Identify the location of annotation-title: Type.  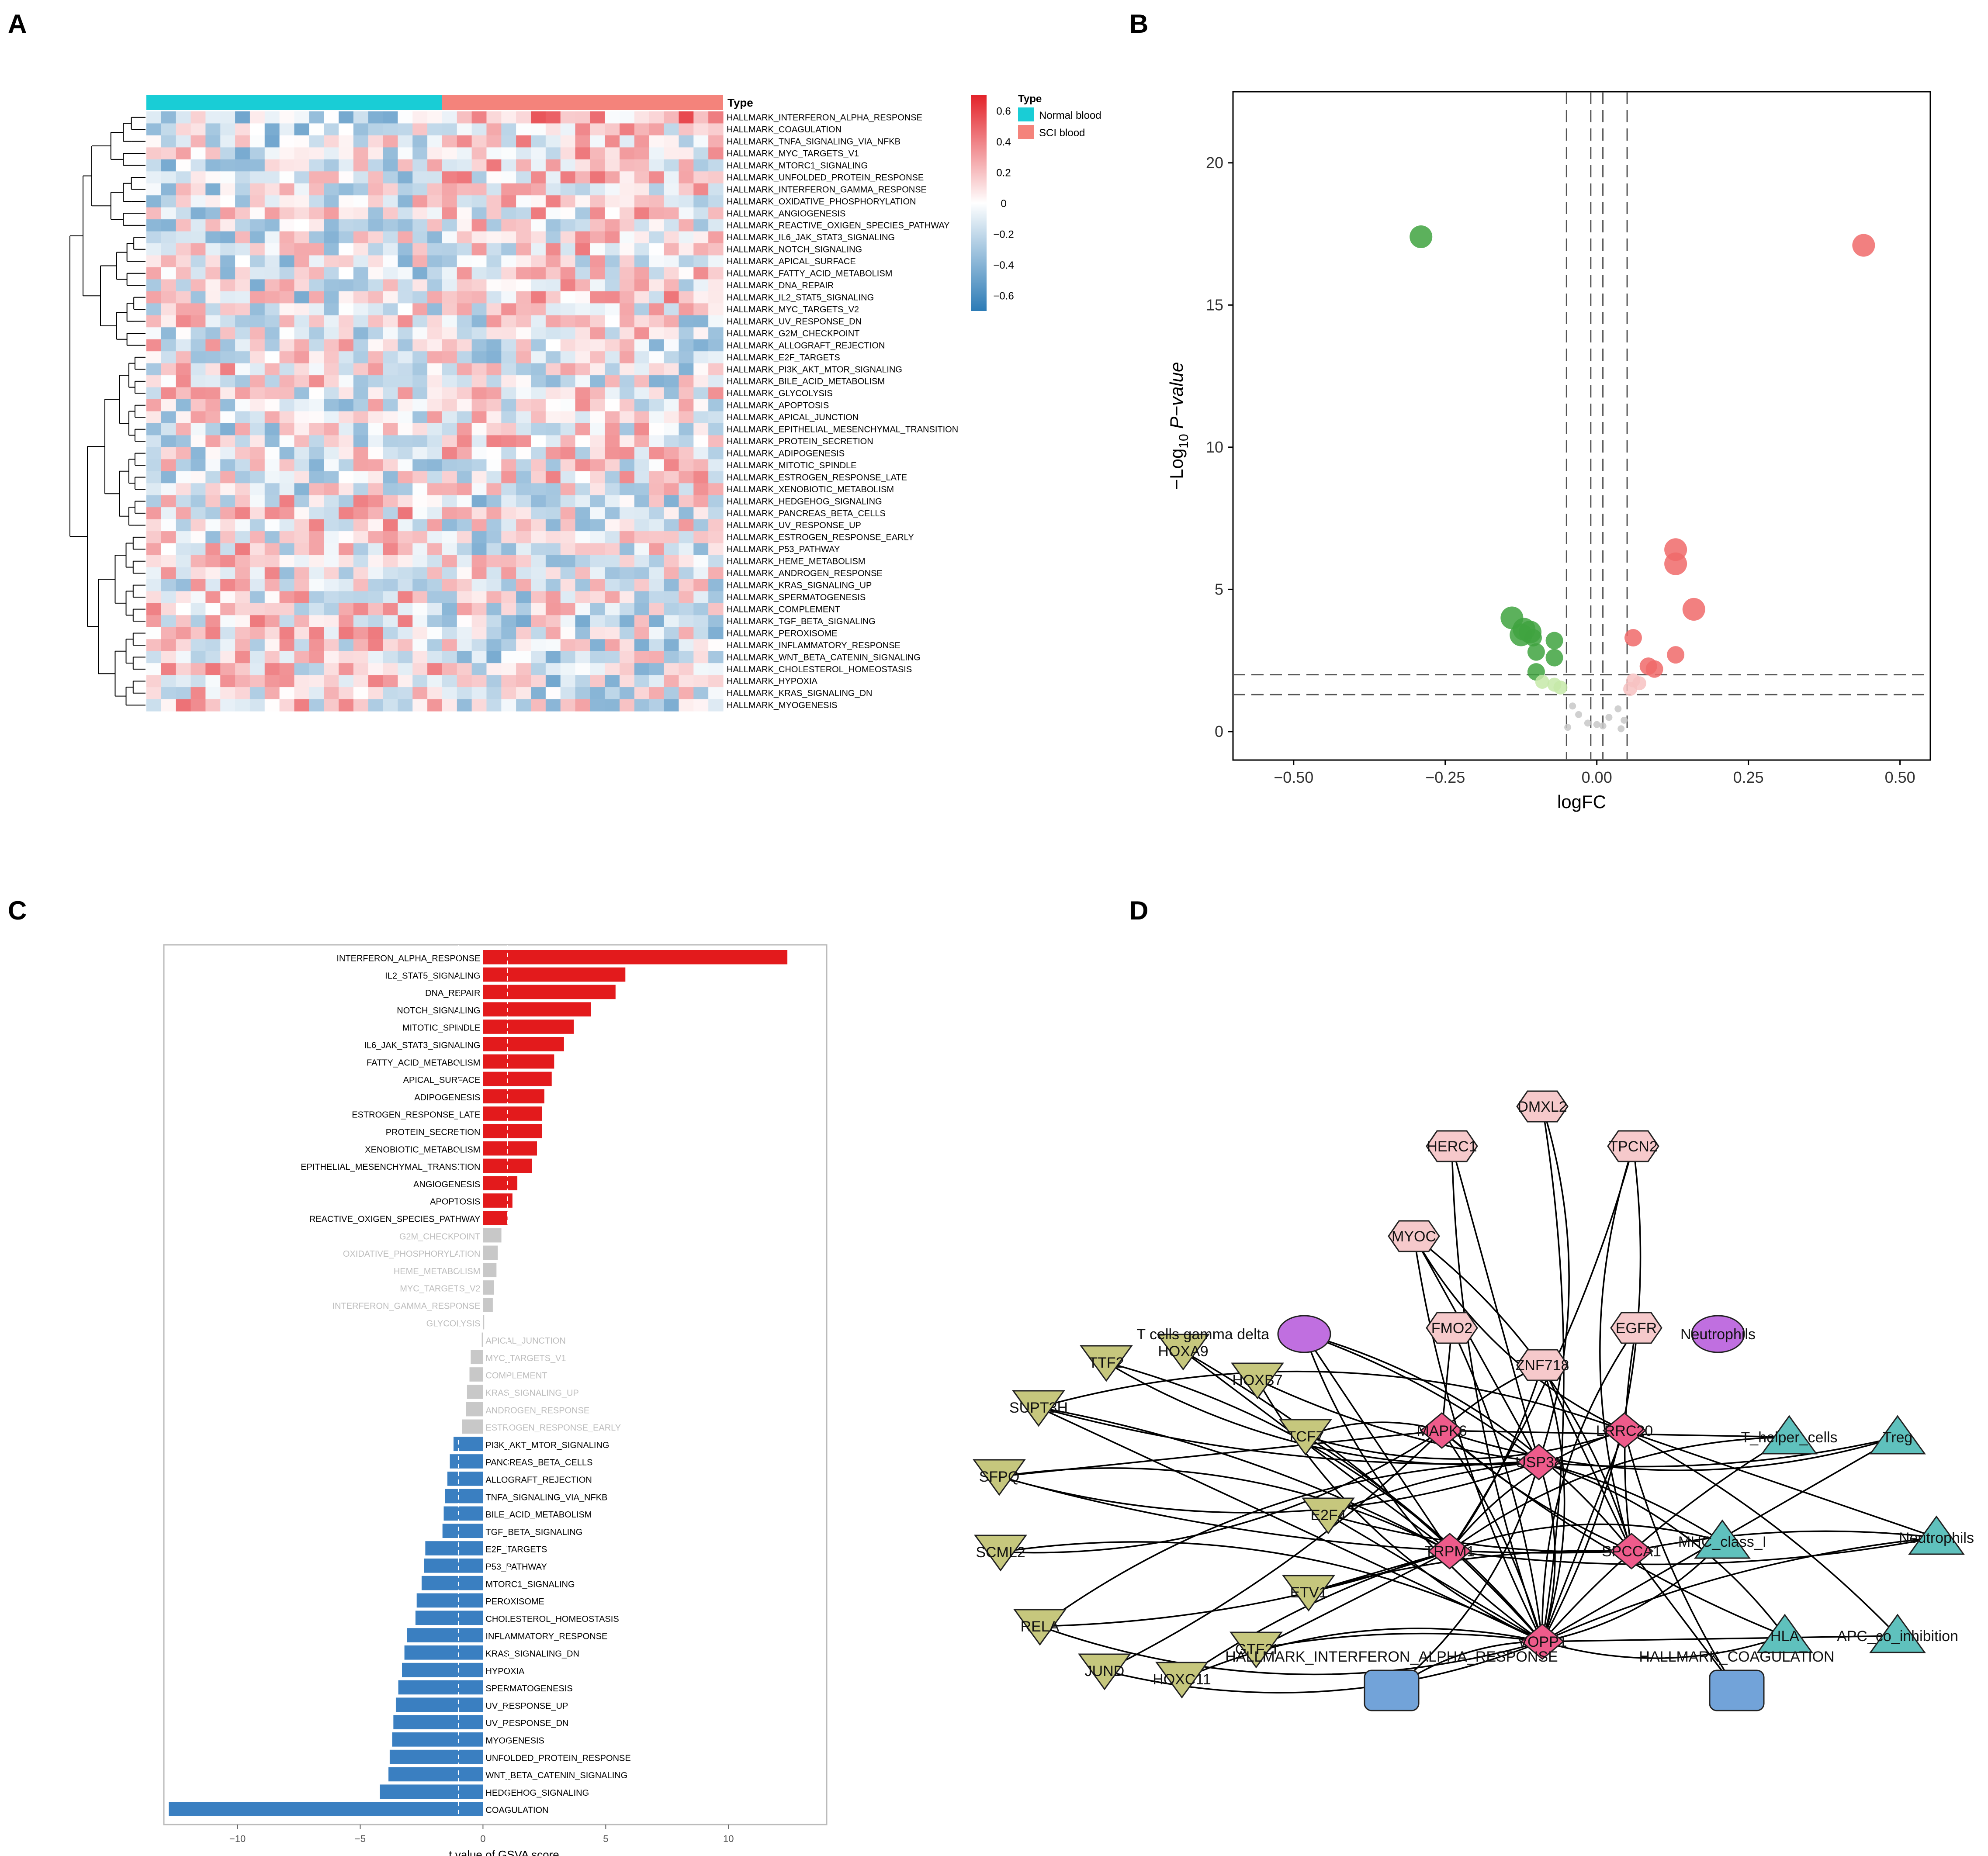
(740, 103).